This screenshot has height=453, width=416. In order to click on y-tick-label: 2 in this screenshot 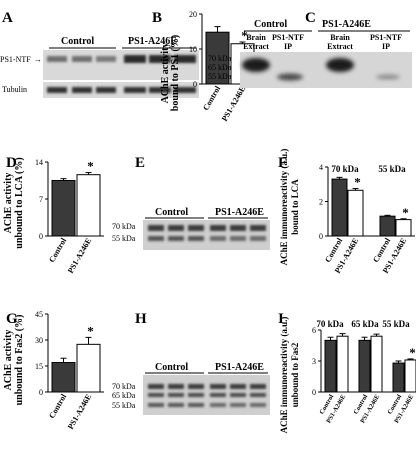, I will do `click(321, 202)`.